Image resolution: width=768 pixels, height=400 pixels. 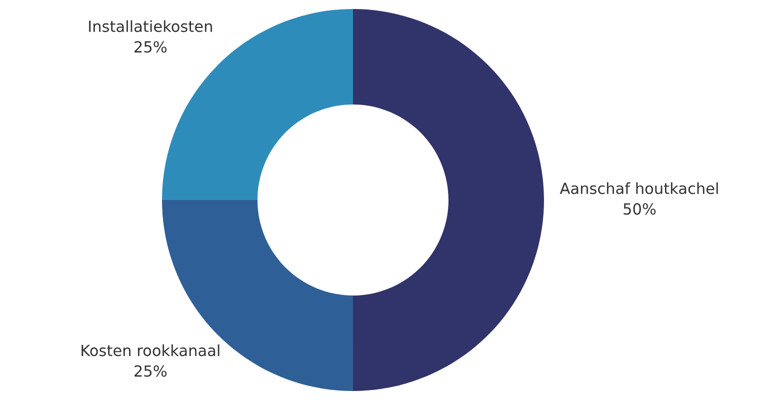 I want to click on slice-label: Aanschaf houtkachel, so click(x=639, y=188).